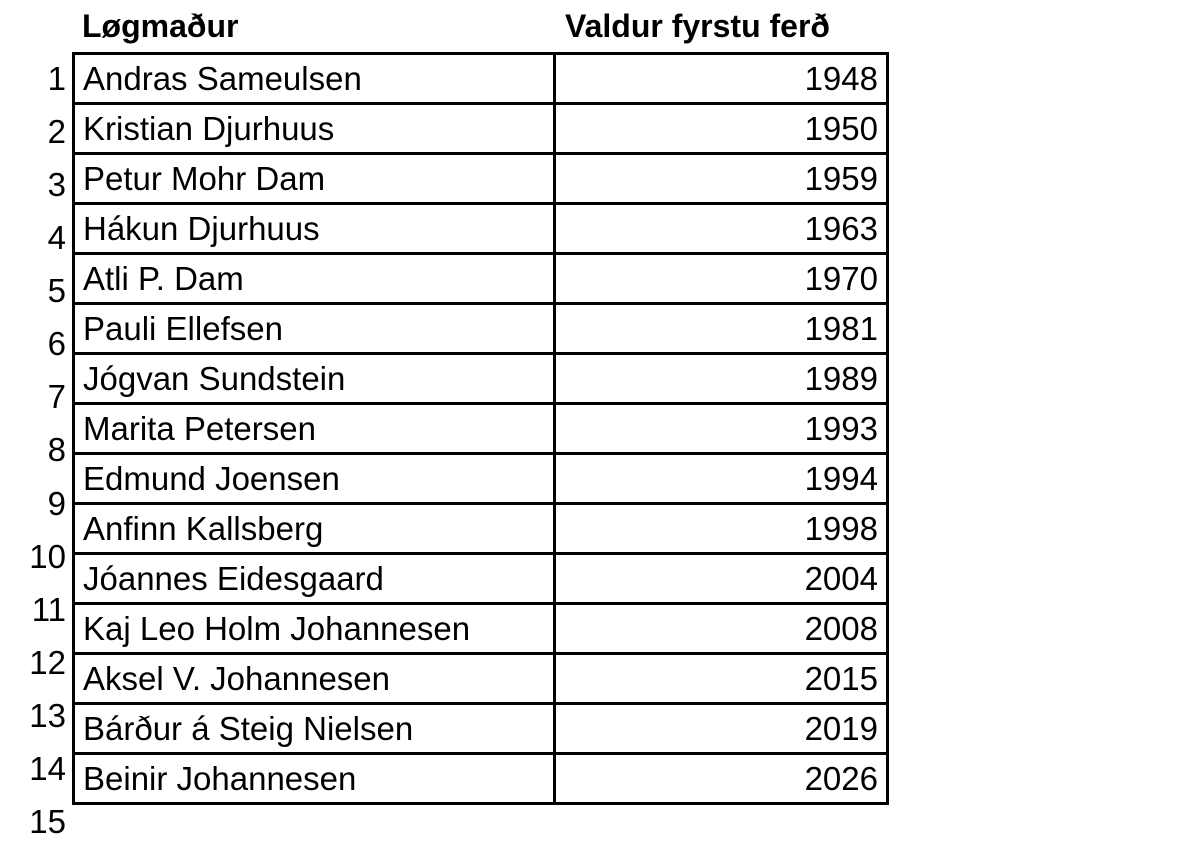  Describe the element at coordinates (721, 628) in the screenshot. I see `cell-year: 2008` at that location.